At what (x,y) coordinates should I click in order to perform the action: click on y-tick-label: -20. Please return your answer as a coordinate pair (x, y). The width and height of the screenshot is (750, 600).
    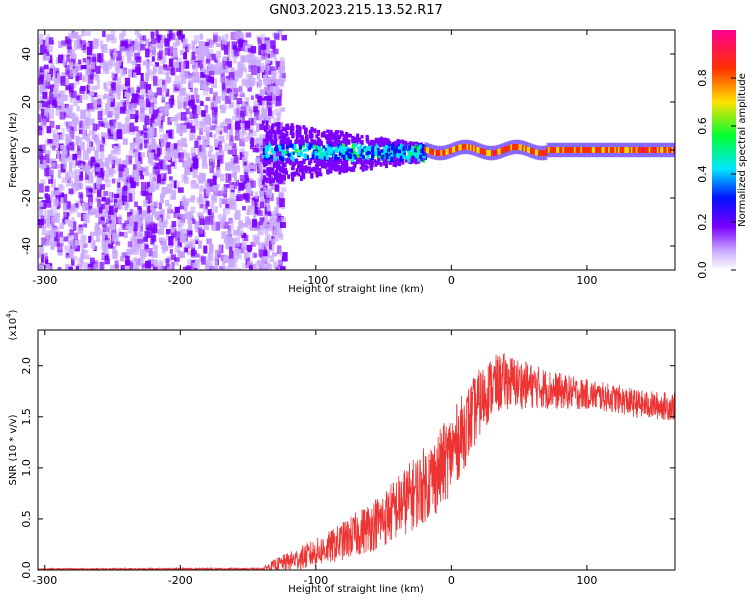
    Looking at the image, I should click on (26, 198).